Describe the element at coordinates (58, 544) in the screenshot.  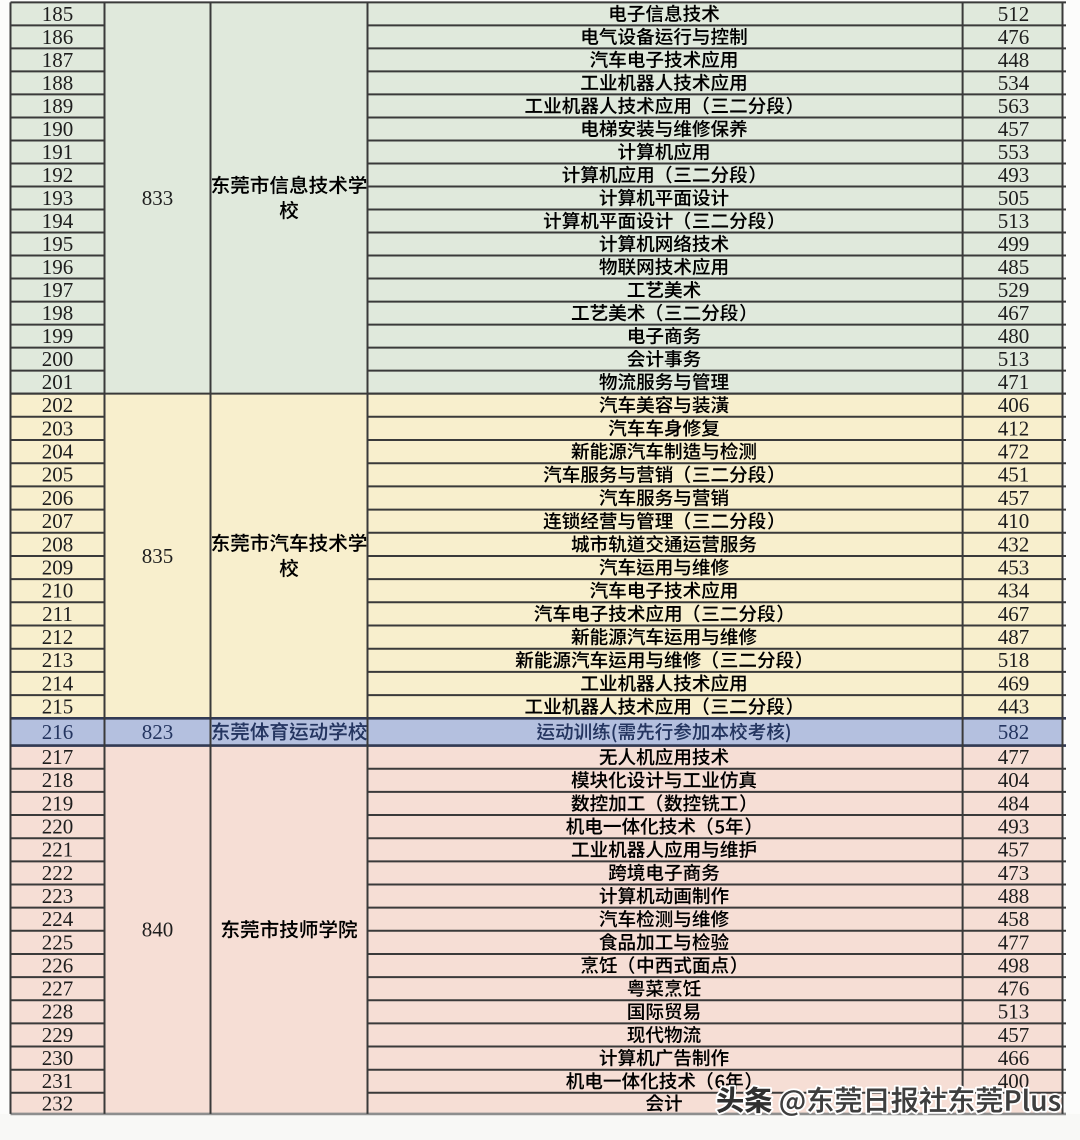
I see `svg-text: 208` at that location.